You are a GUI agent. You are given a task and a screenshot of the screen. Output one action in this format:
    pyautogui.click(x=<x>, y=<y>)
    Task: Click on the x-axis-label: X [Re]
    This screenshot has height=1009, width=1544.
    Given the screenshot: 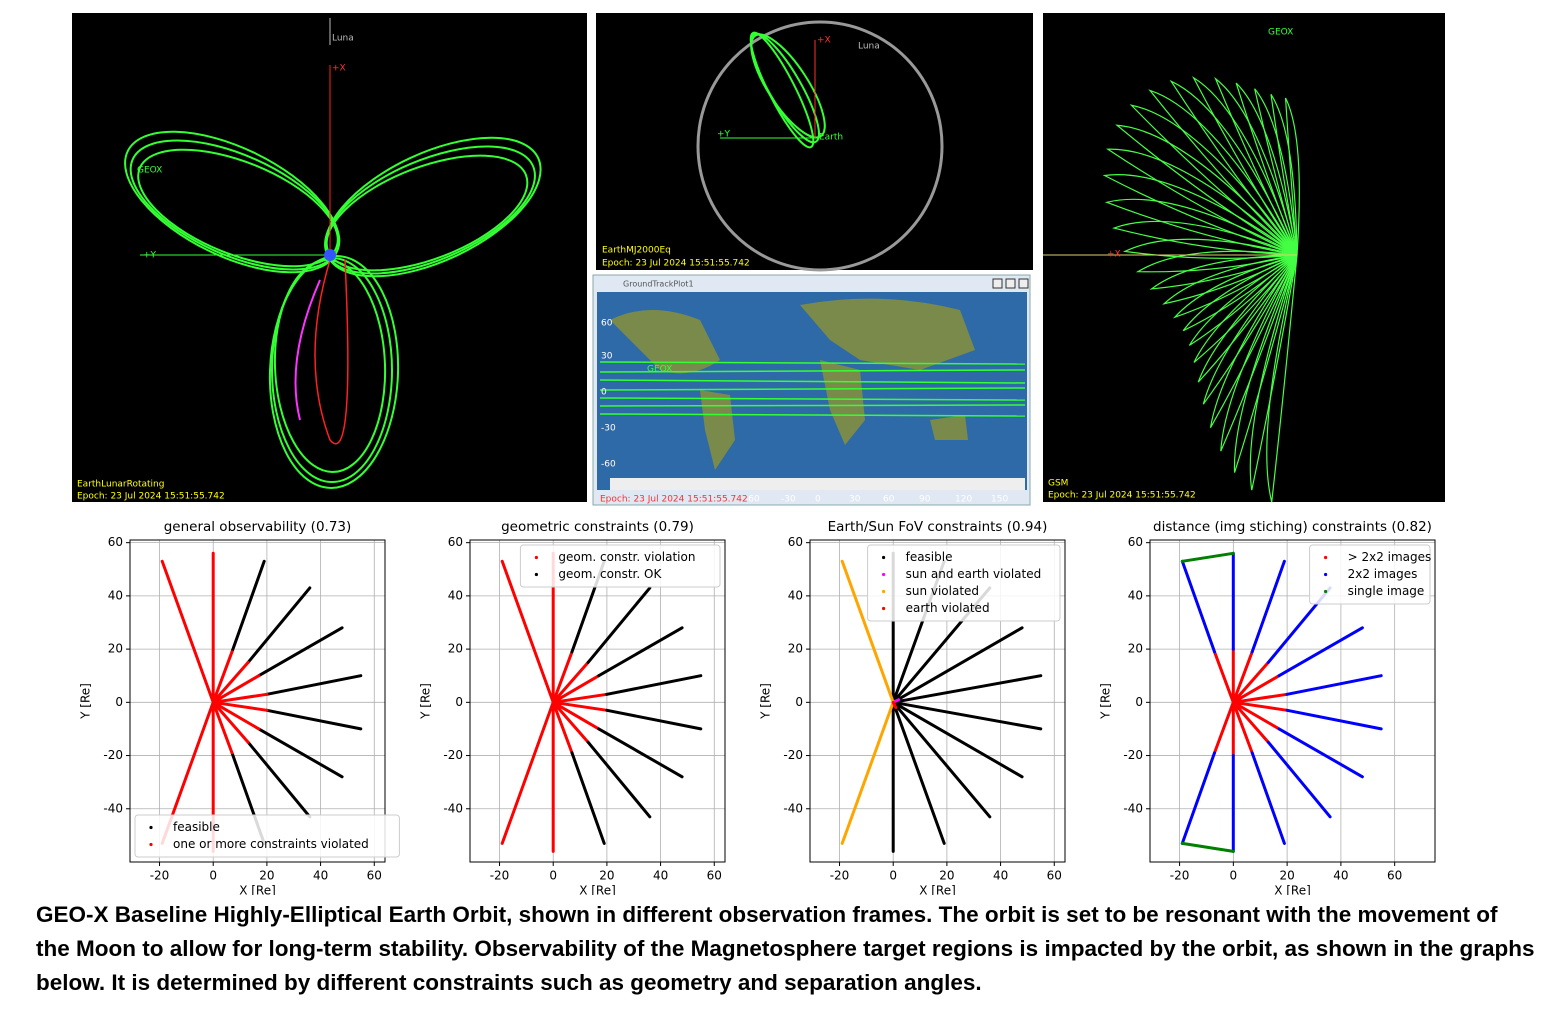 What is the action you would take?
    pyautogui.click(x=937, y=890)
    